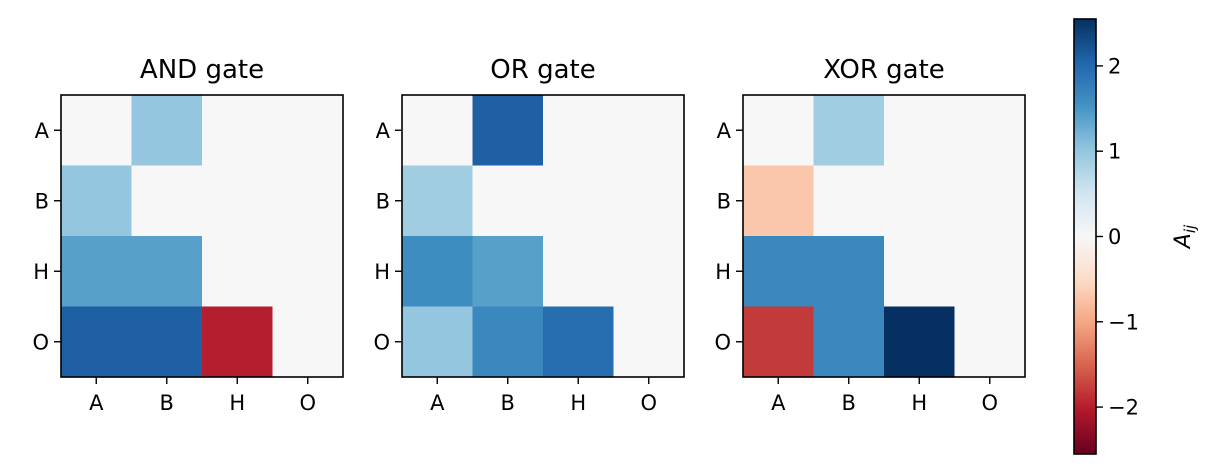  I want to click on and-gate-axes-frame, so click(202, 236).